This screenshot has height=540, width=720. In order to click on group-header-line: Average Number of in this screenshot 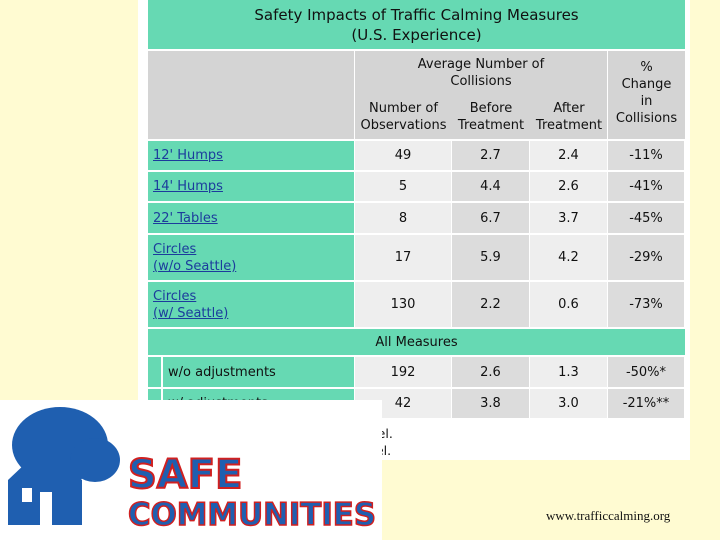, I will do `click(481, 64)`.